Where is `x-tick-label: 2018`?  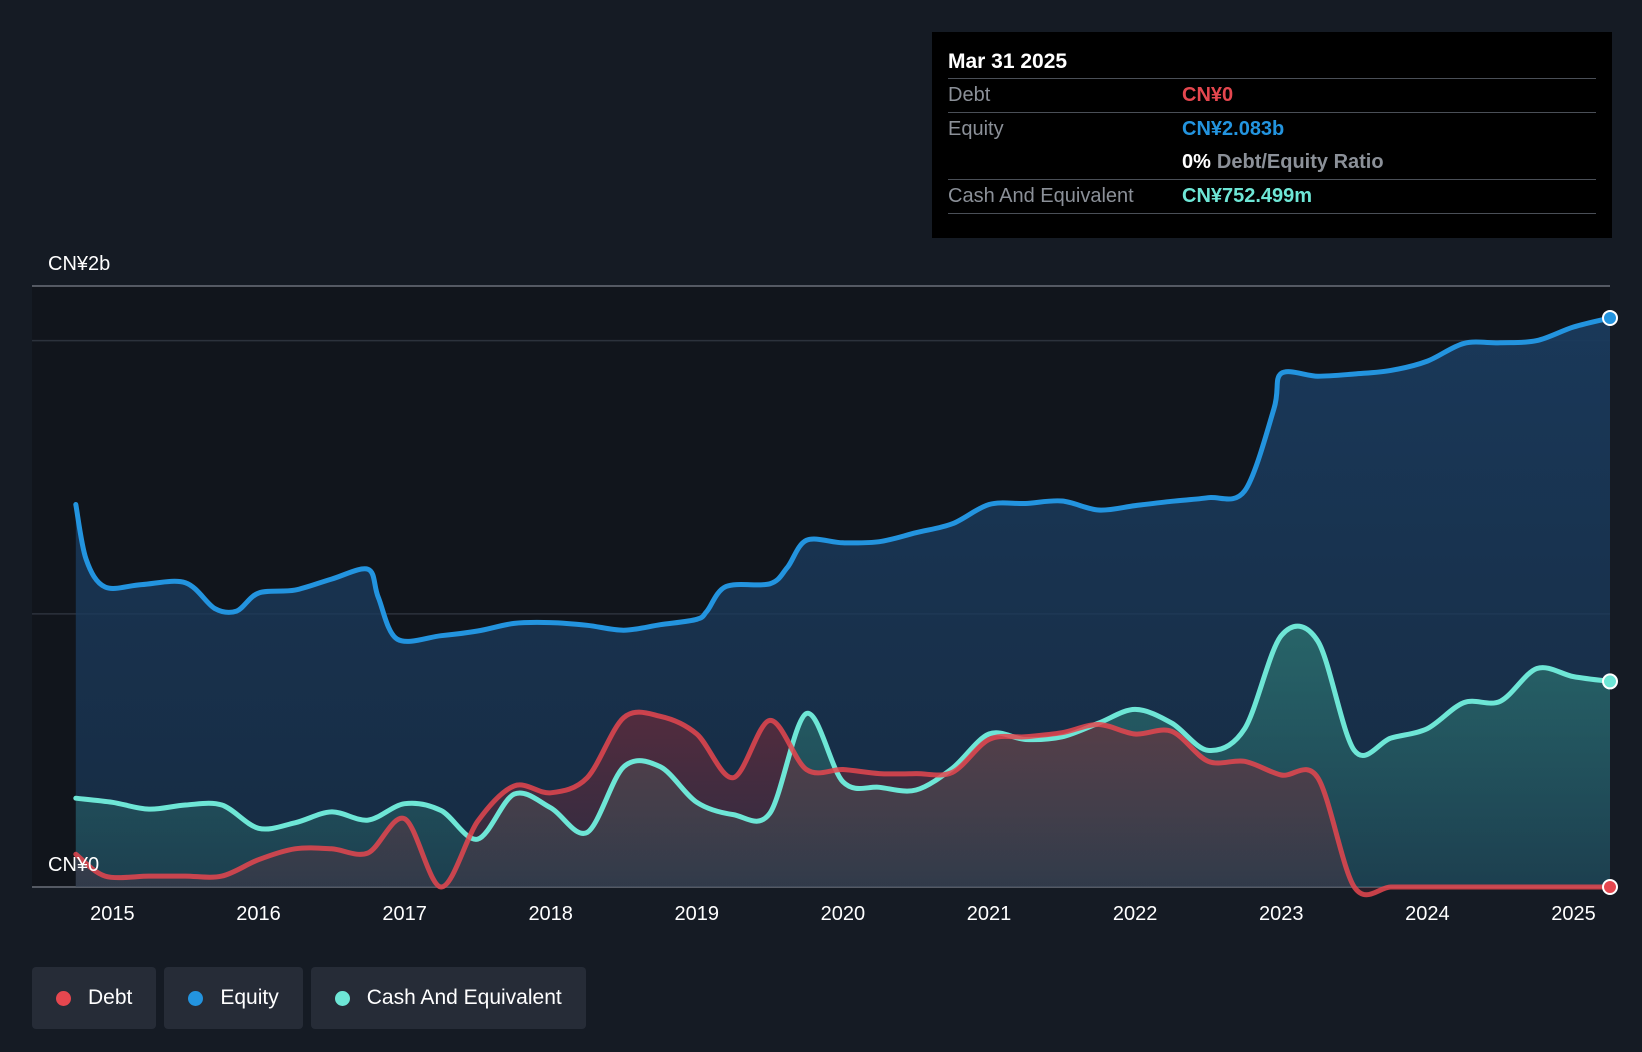
x-tick-label: 2018 is located at coordinates (550, 914).